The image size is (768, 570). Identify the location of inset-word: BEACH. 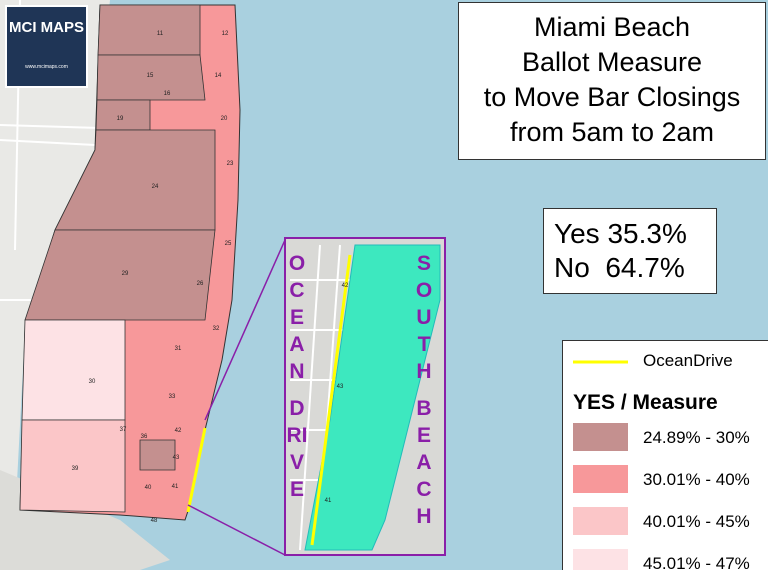
(424, 462).